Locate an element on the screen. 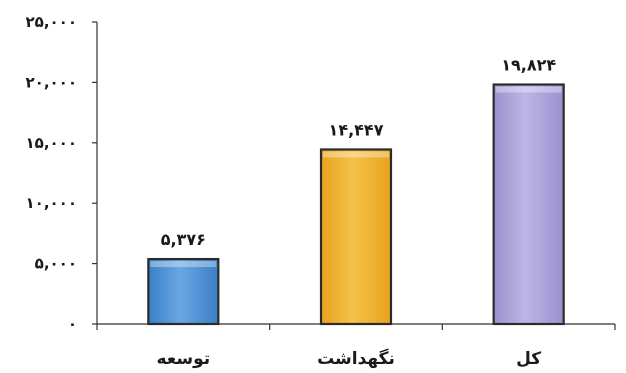 Image resolution: width=626 pixels, height=373 pixels. category-label: نگهداشت is located at coordinates (356, 358).